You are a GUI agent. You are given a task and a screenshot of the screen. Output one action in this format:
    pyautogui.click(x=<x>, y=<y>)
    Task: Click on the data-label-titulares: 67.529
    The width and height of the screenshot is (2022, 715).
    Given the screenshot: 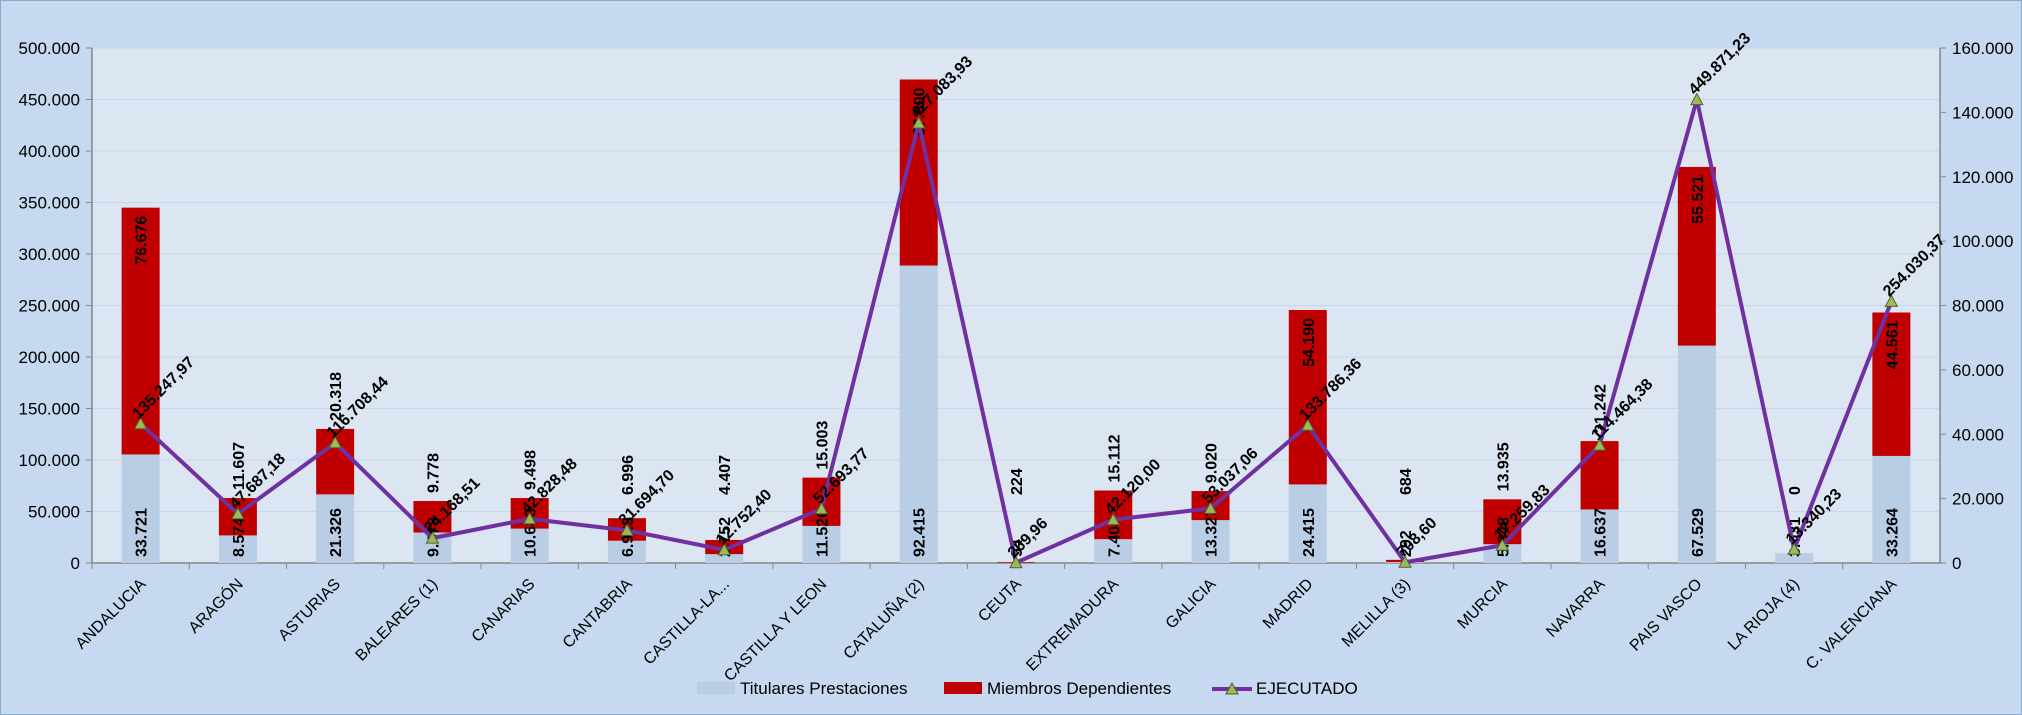 What is the action you would take?
    pyautogui.click(x=1698, y=532)
    